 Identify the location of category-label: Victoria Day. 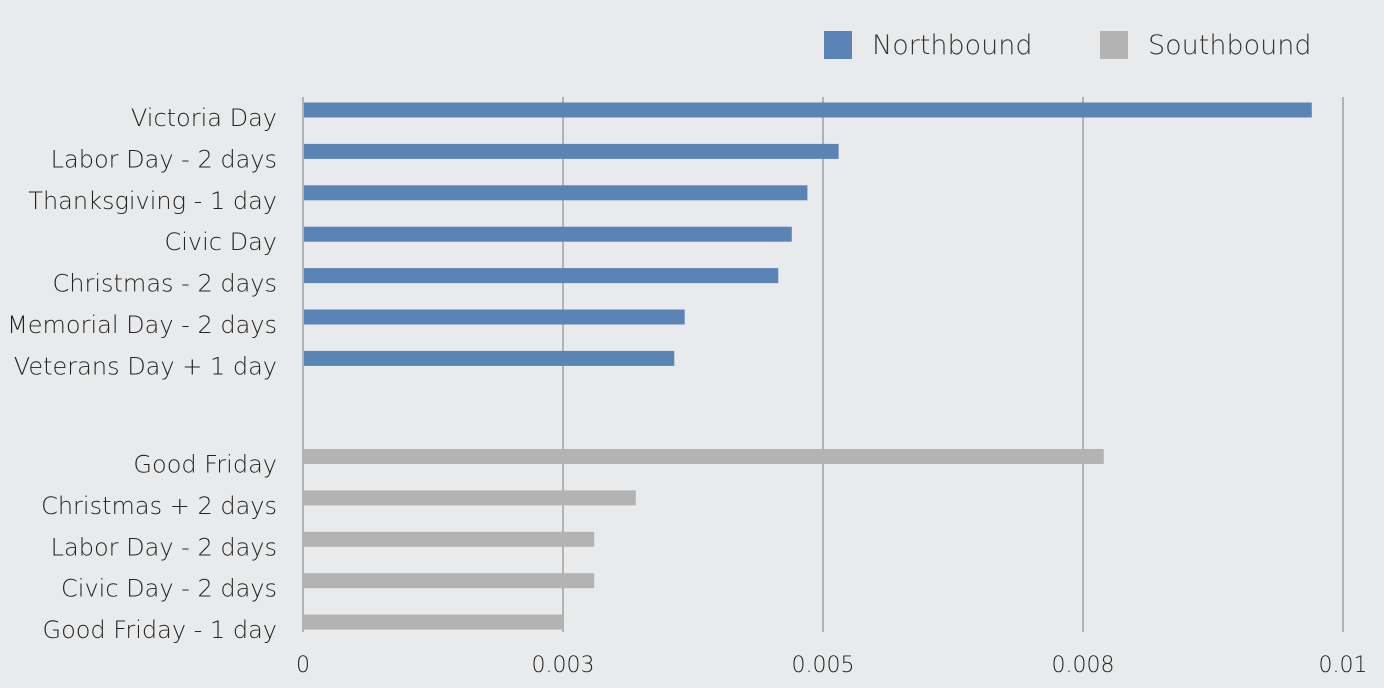
(204, 118).